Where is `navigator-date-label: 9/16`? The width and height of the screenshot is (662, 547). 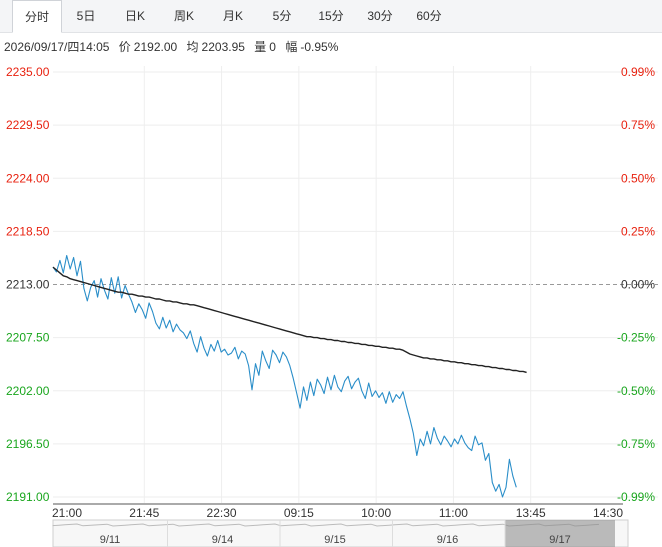 navigator-date-label: 9/16 is located at coordinates (447, 540).